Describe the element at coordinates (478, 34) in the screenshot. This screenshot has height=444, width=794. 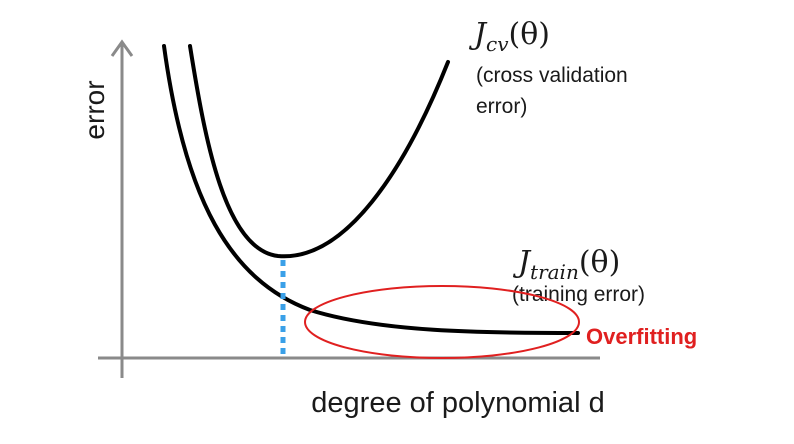
I see `cv-symbol: J` at that location.